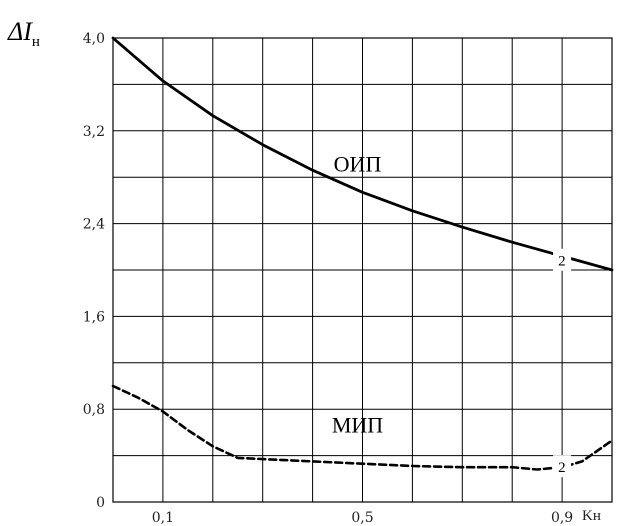 The width and height of the screenshot is (632, 526). I want to click on y-tick-label: 2,4, so click(94, 225).